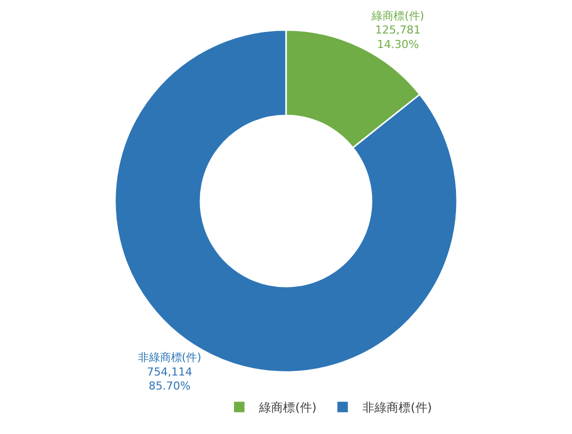 This screenshot has width=572, height=434. Describe the element at coordinates (287, 407) in the screenshot. I see `legend-label: 綠商標(件)` at that location.